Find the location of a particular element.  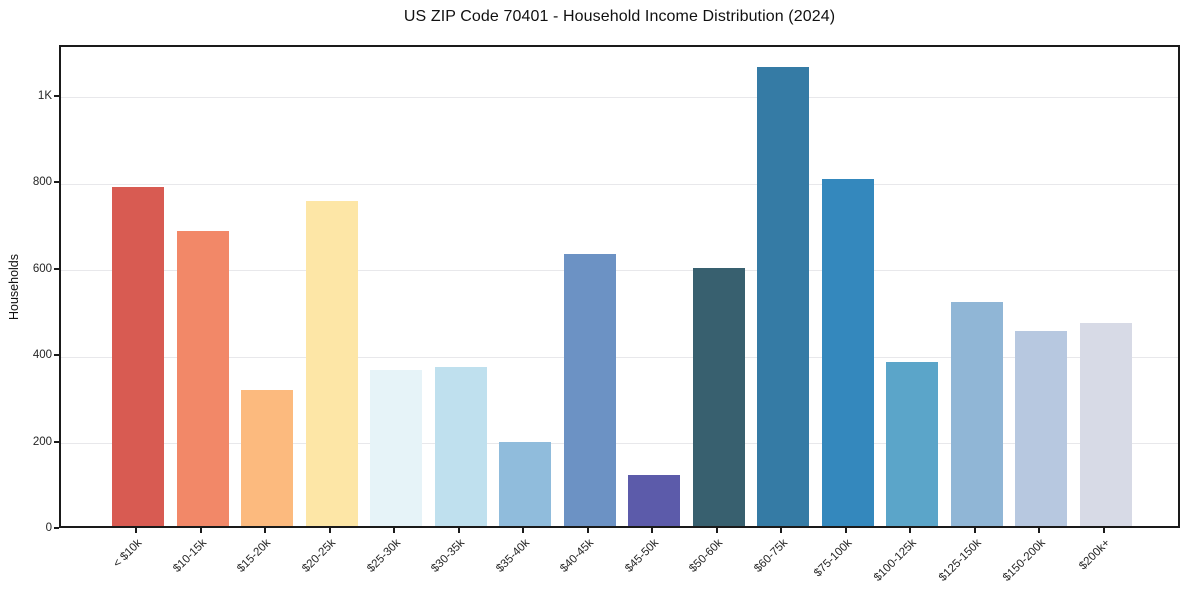

x-tick-label: $75-100k is located at coordinates (833, 558).